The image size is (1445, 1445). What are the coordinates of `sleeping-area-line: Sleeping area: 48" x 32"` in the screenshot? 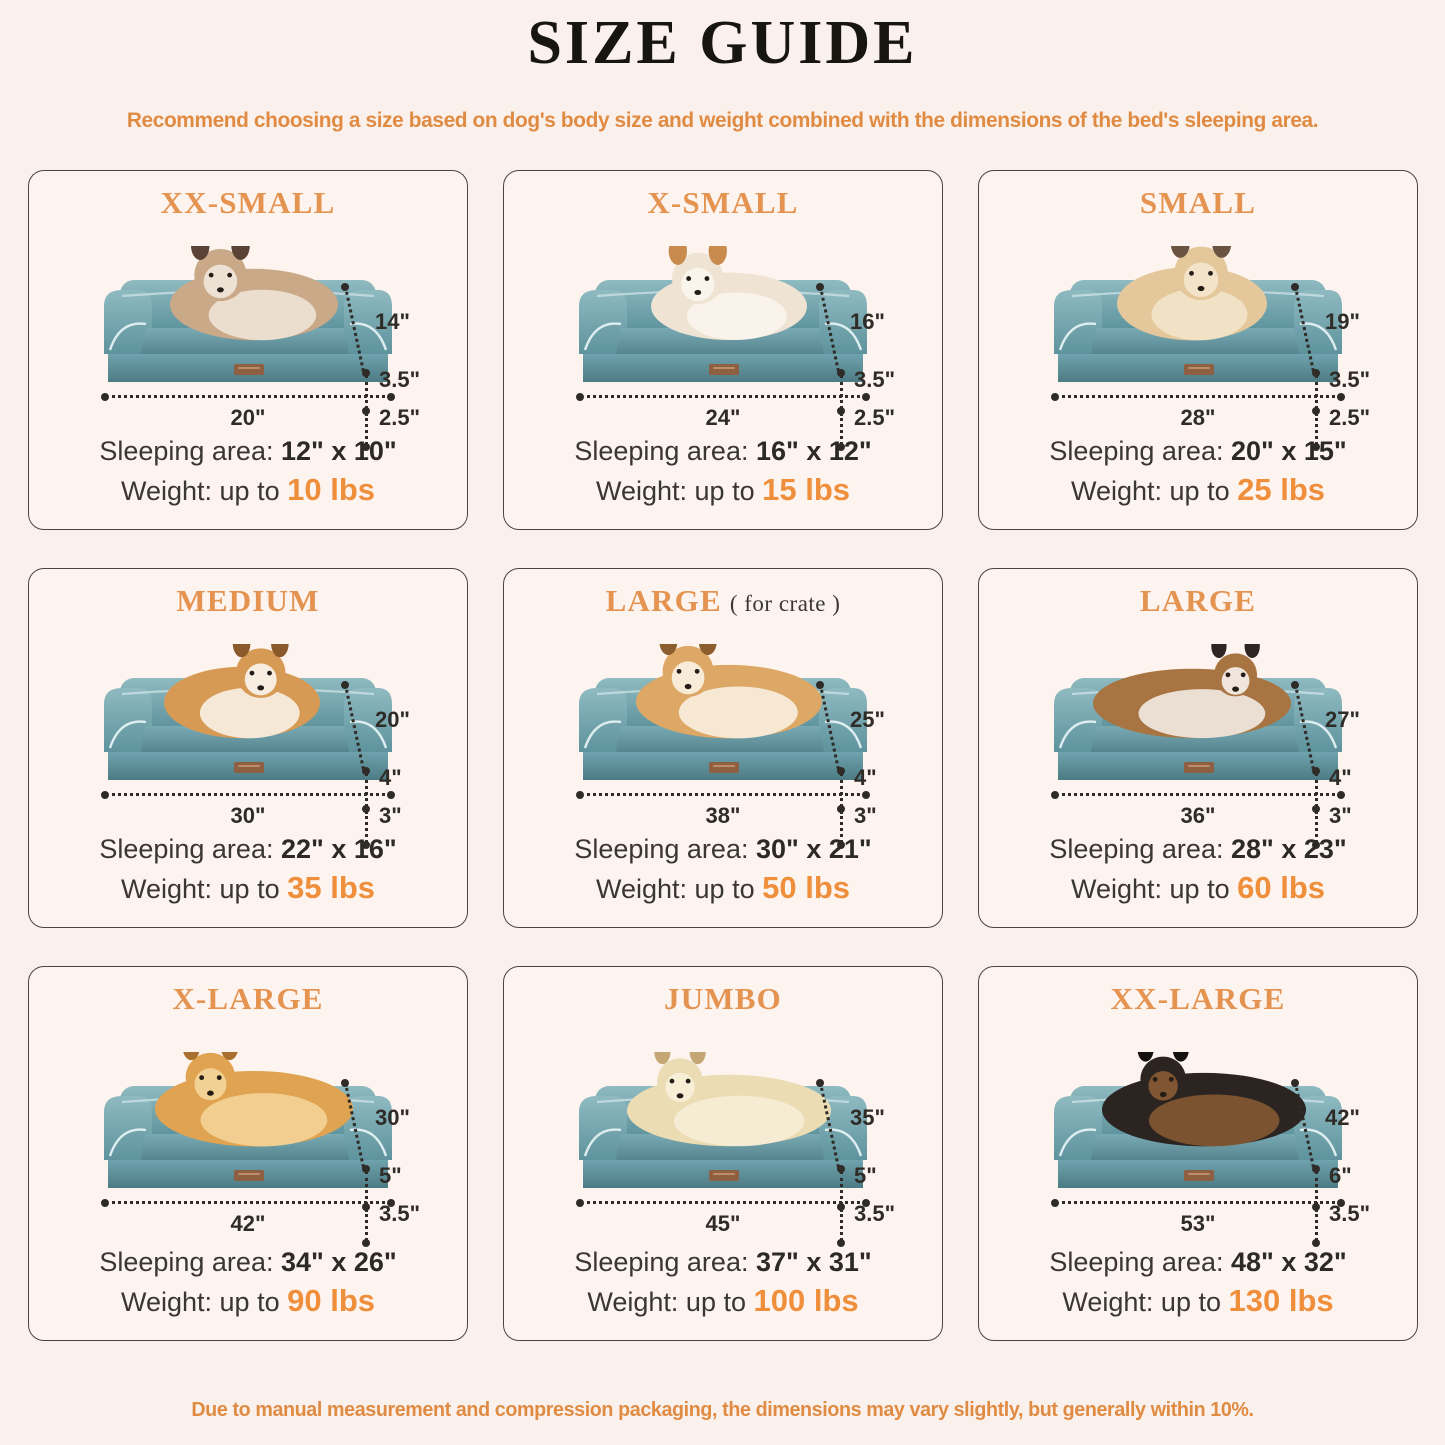 It's located at (1198, 1263).